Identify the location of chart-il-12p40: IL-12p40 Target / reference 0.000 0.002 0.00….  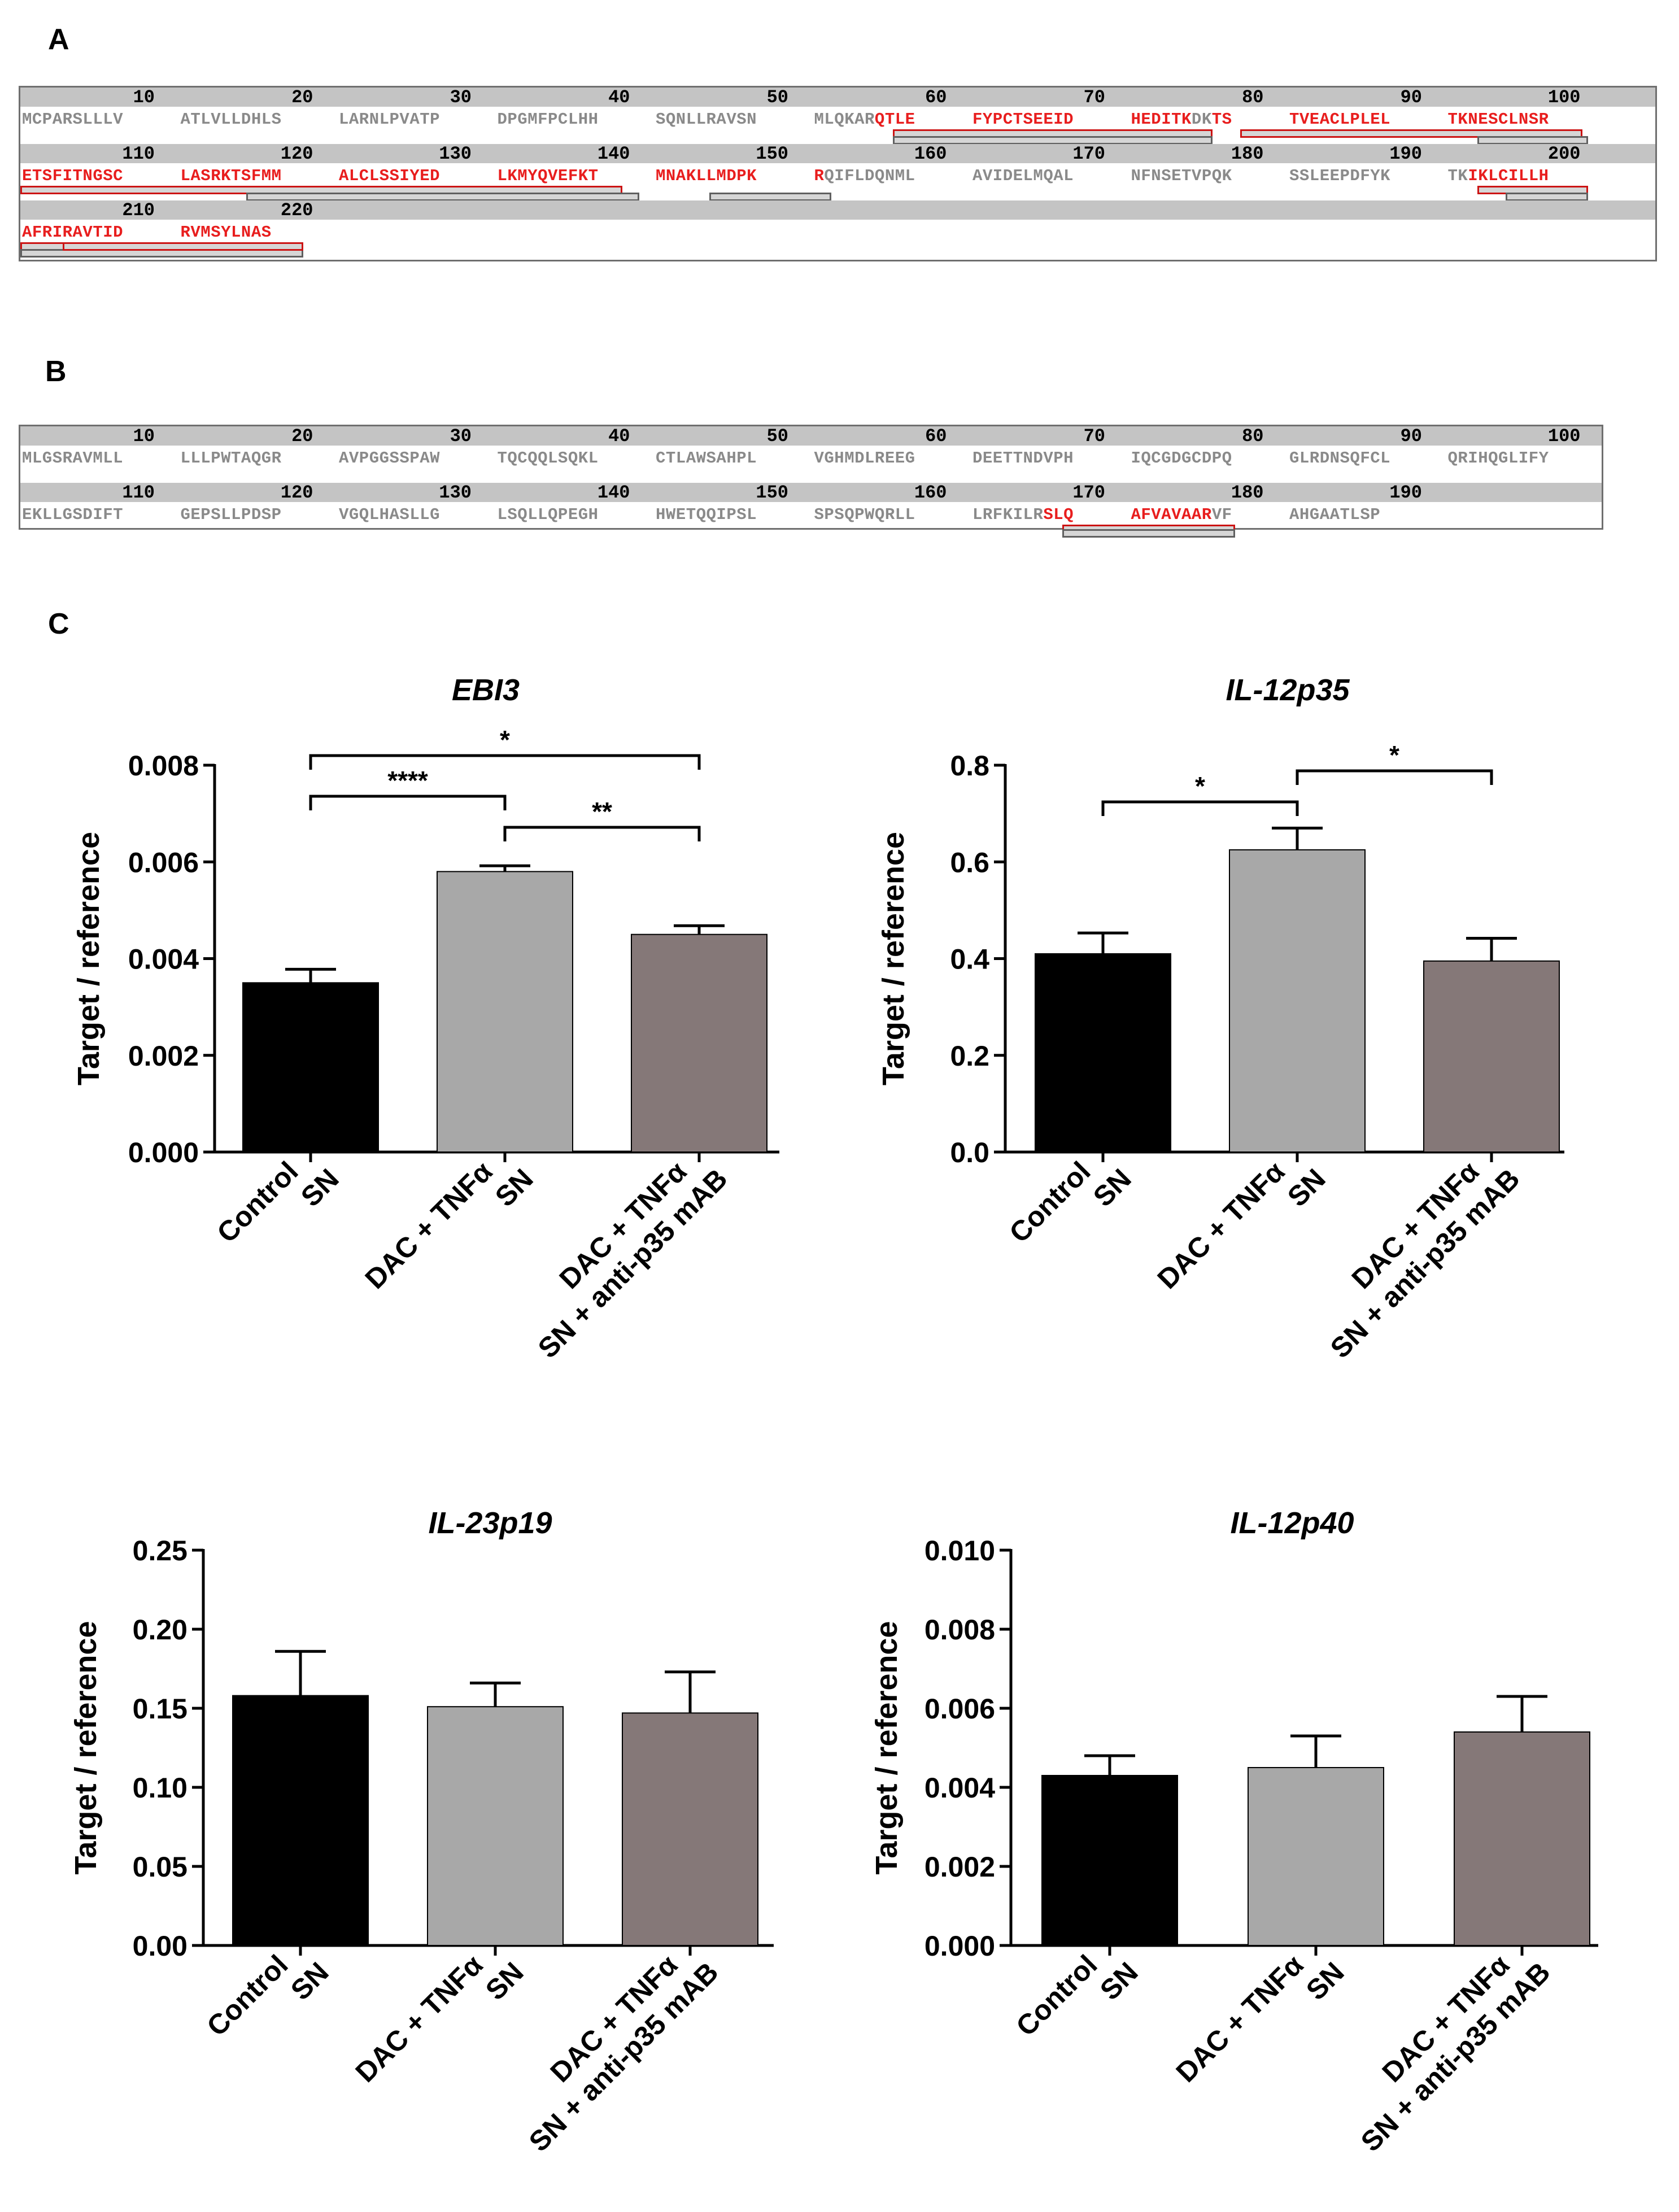
(1234, 1832).